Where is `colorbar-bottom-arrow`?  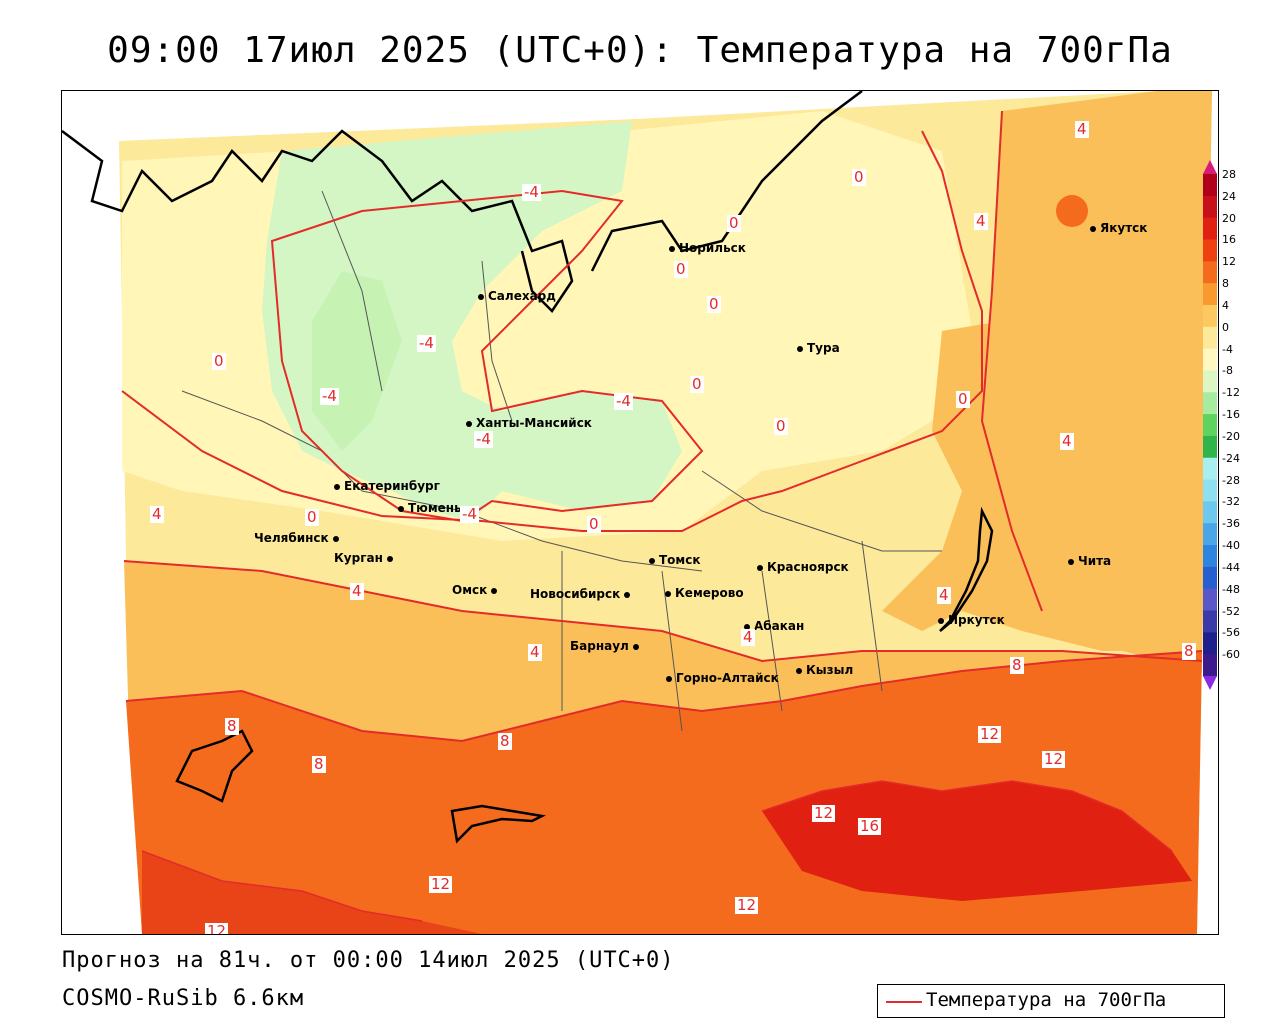 colorbar-bottom-arrow is located at coordinates (1210, 683).